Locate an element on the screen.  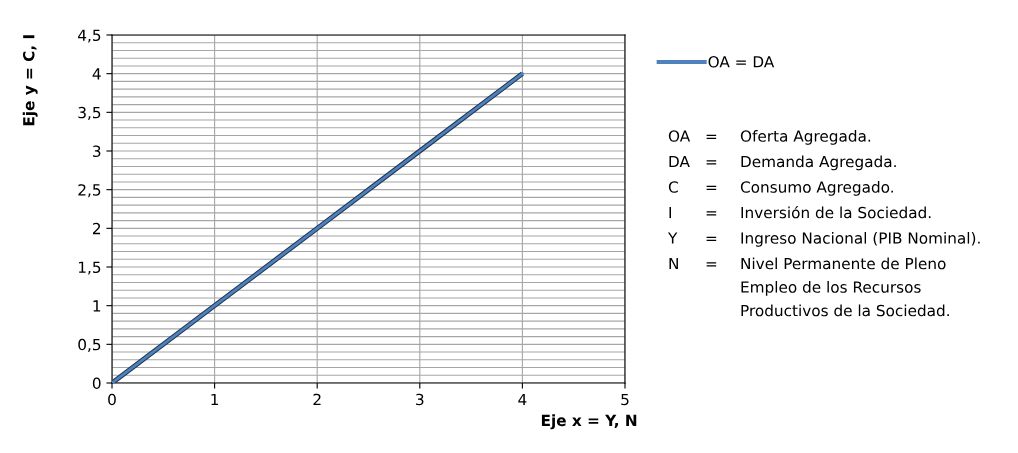
text: I = Inversión de la Sociedad. is located at coordinates (800, 212).